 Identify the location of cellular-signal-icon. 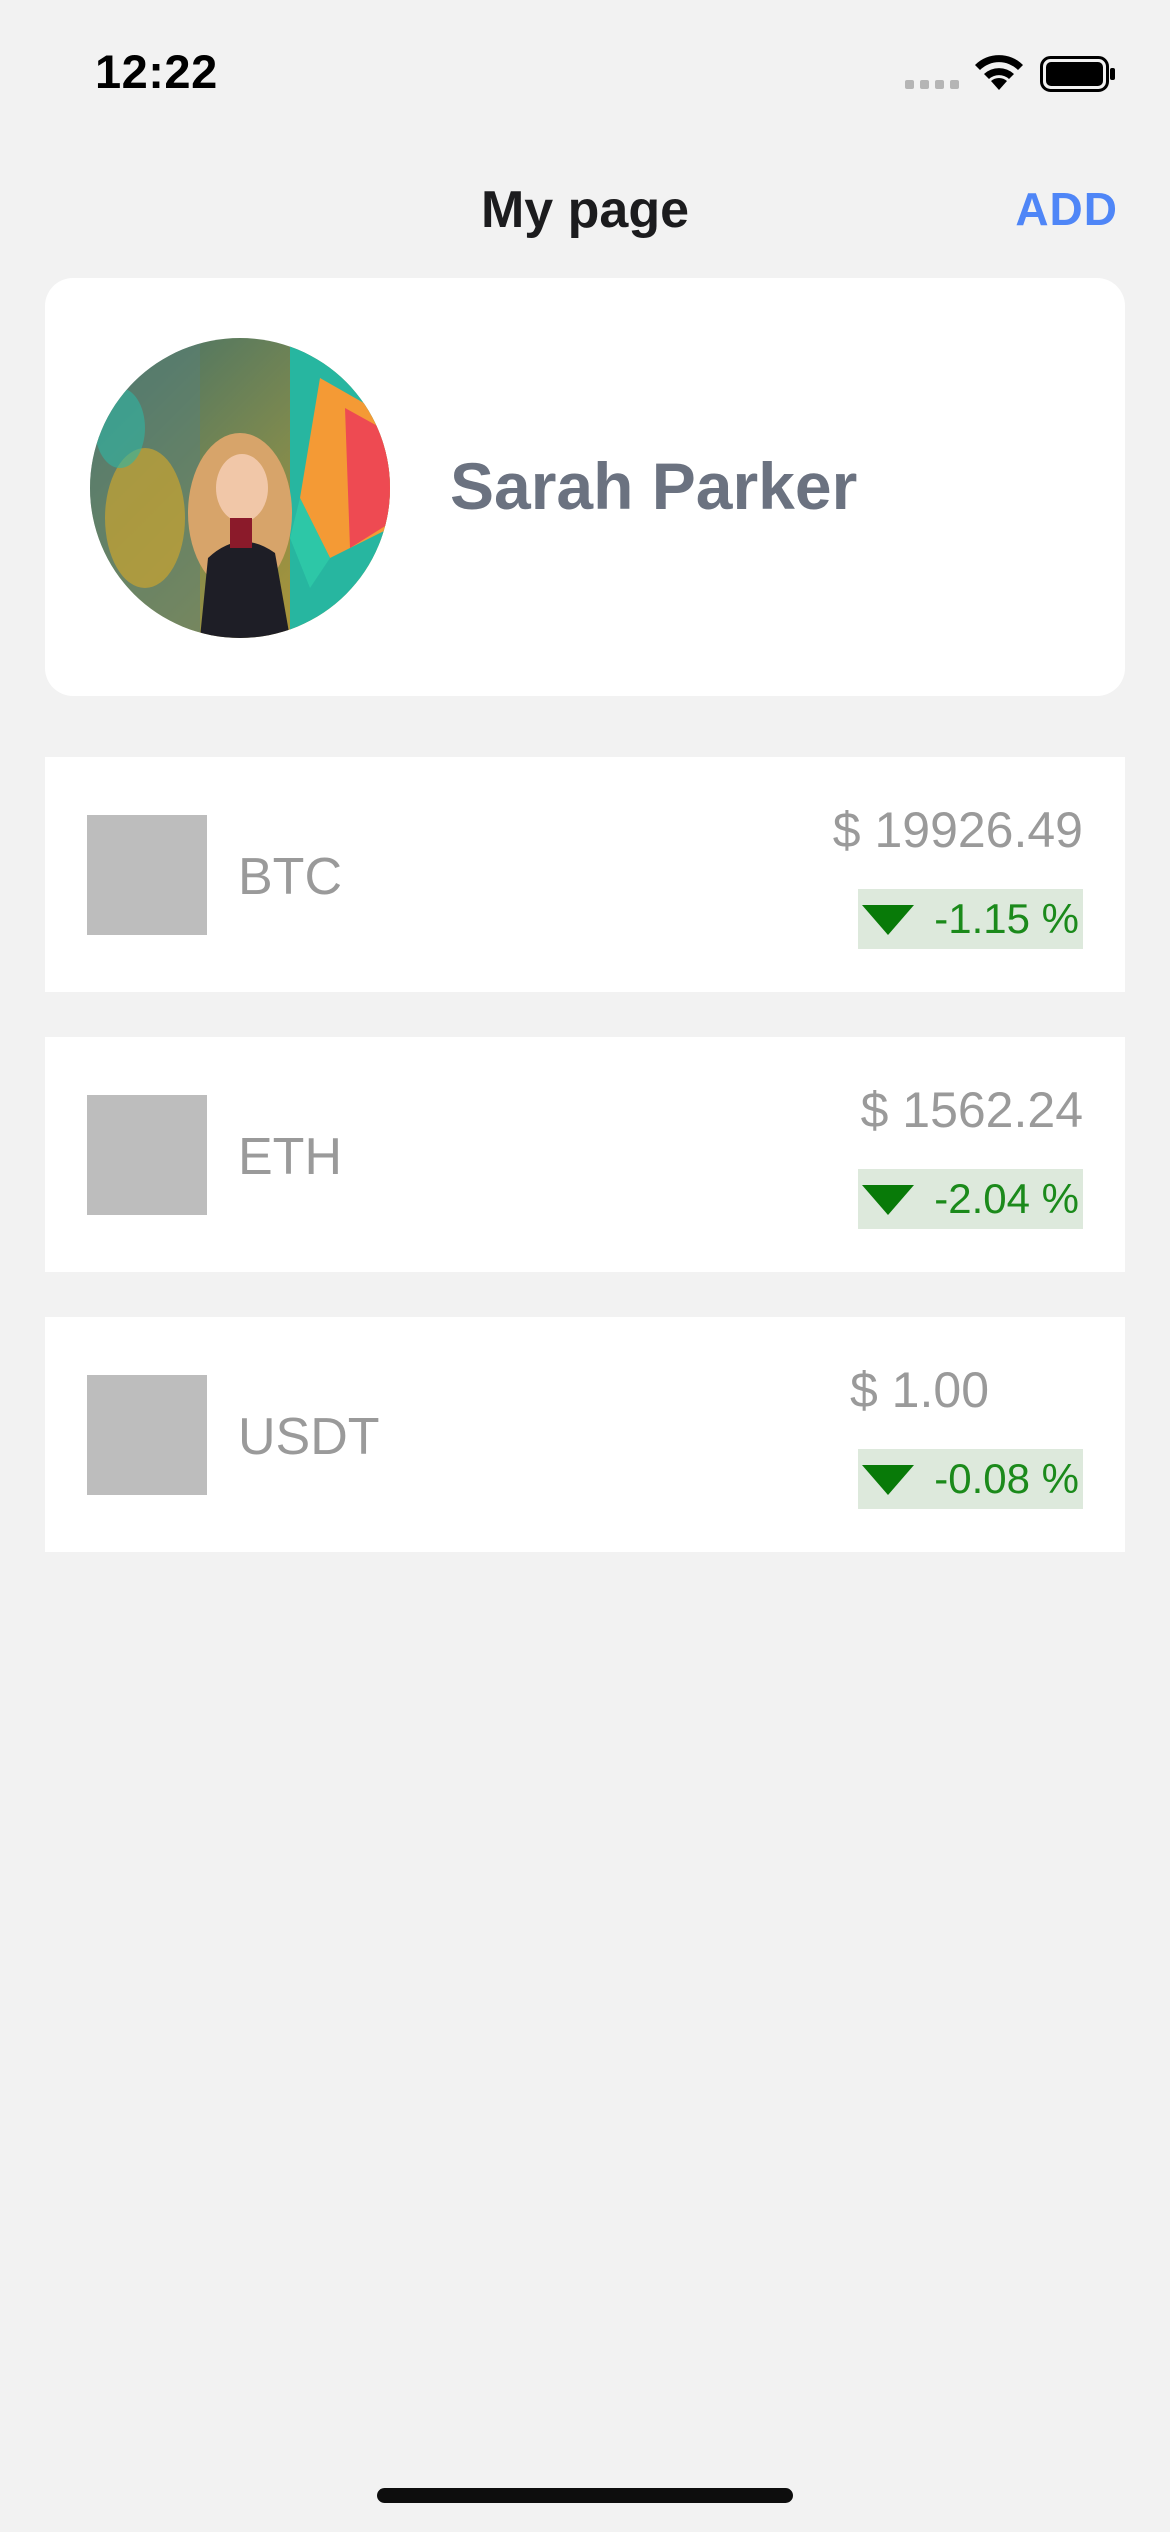
(932, 85).